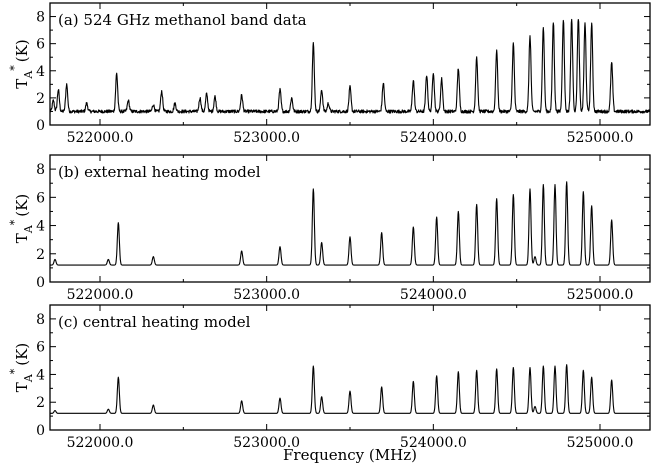 The height and width of the screenshot is (464, 654). Describe the element at coordinates (350, 455) in the screenshot. I see `x-axis-label: Frequency (MHz)` at that location.